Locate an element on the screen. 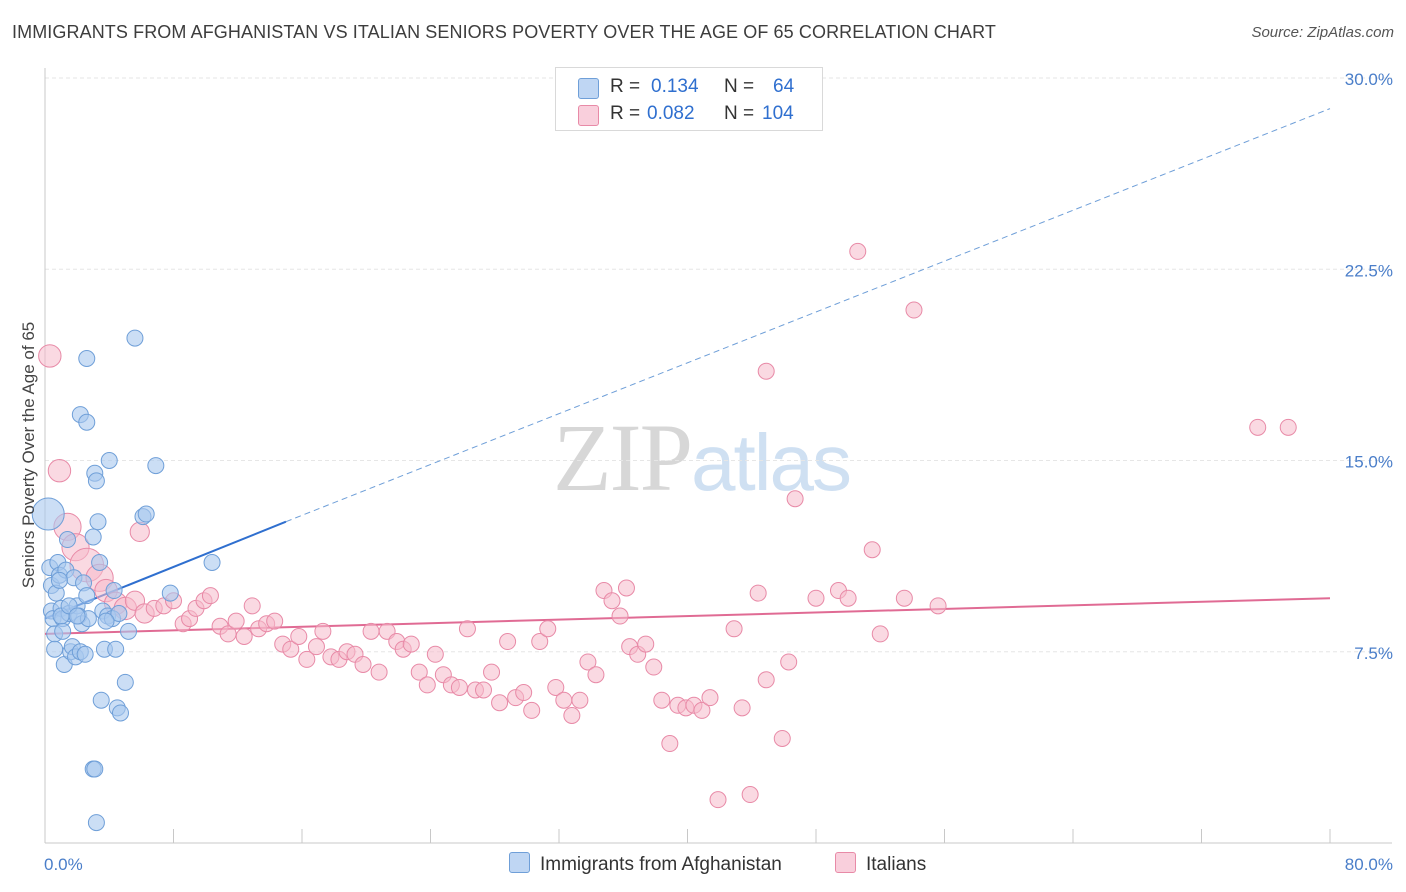 This screenshot has width=1406, height=892. legend-n-value: 104 is located at coordinates (778, 113).